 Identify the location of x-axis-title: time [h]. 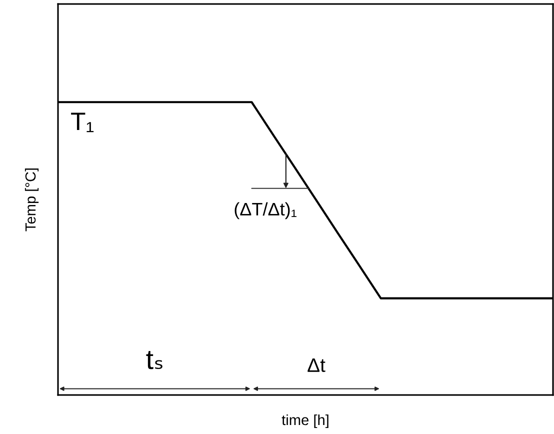
(305, 421).